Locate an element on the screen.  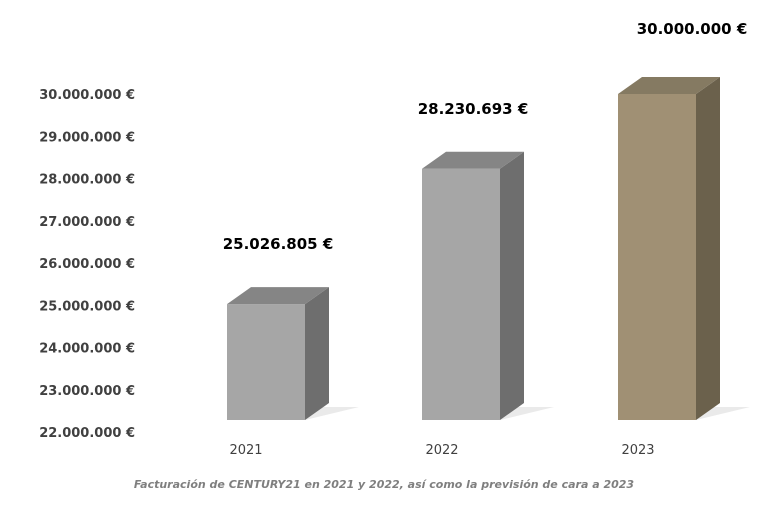
bar-2022 is located at coordinates (473, 285).